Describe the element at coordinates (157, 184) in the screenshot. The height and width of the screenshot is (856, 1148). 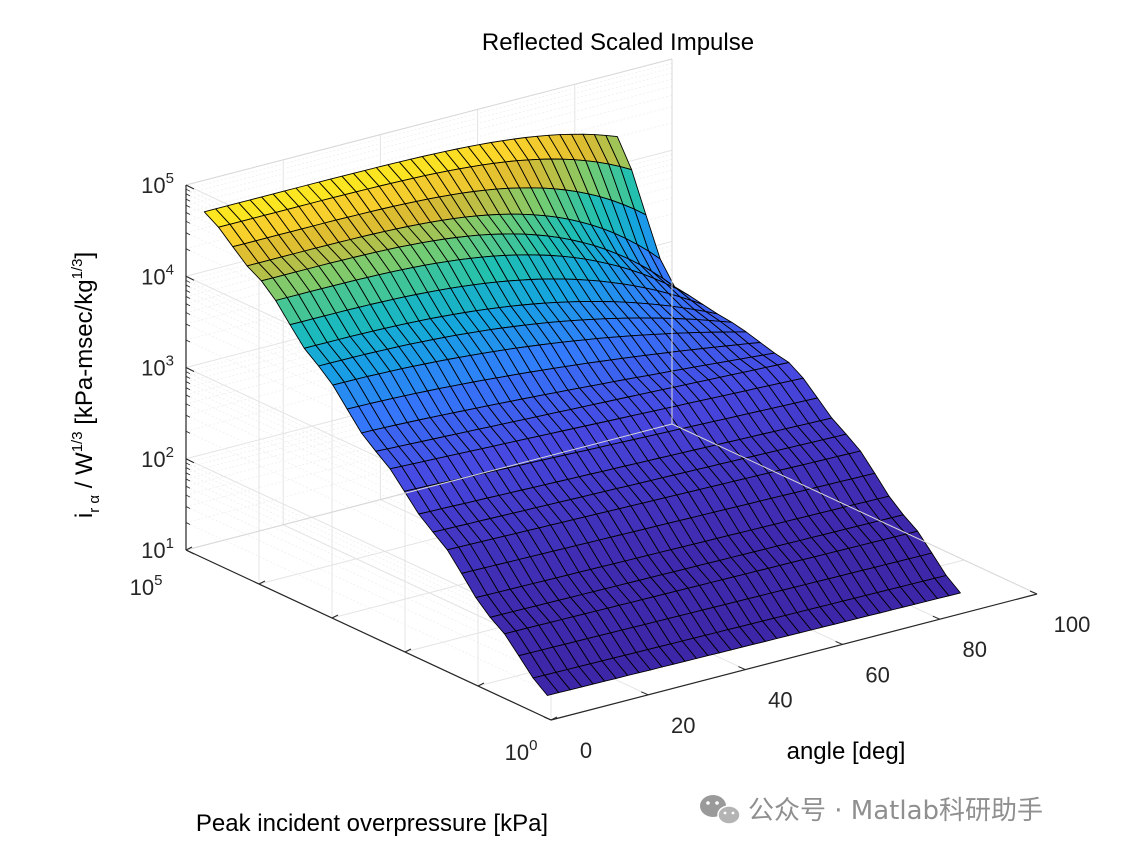
I see `z-tick-label: 10⁵` at that location.